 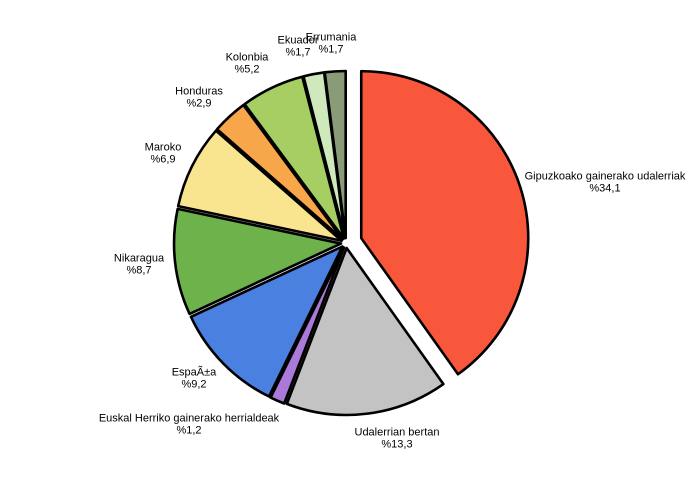 I want to click on pie-label-honduras: Honduras %2,9, so click(x=199, y=97).